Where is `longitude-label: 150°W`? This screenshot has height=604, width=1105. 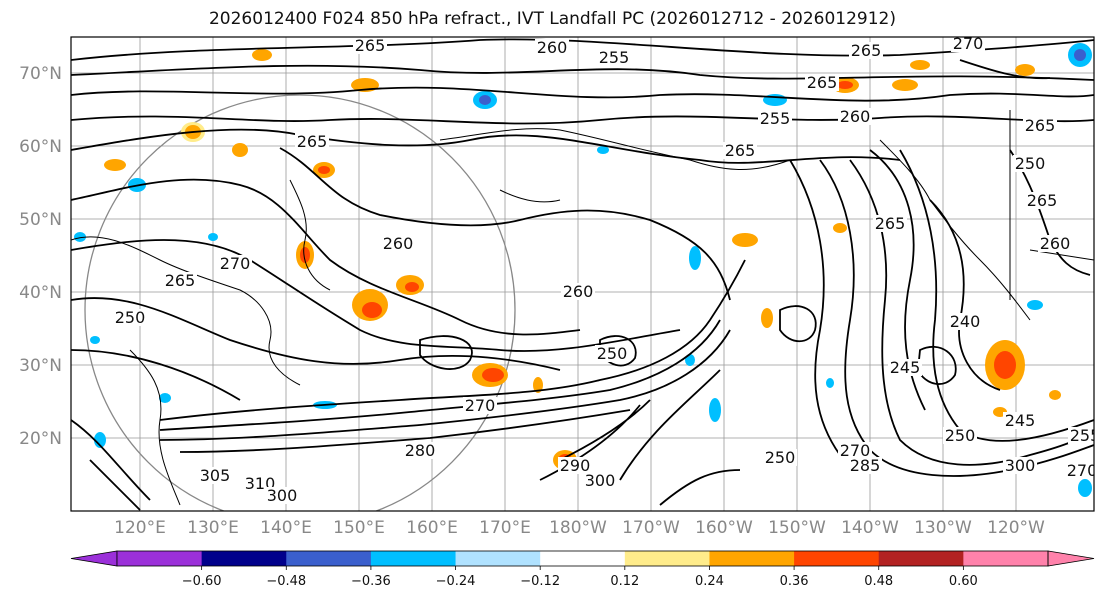
longitude-label: 150°W is located at coordinates (797, 528).